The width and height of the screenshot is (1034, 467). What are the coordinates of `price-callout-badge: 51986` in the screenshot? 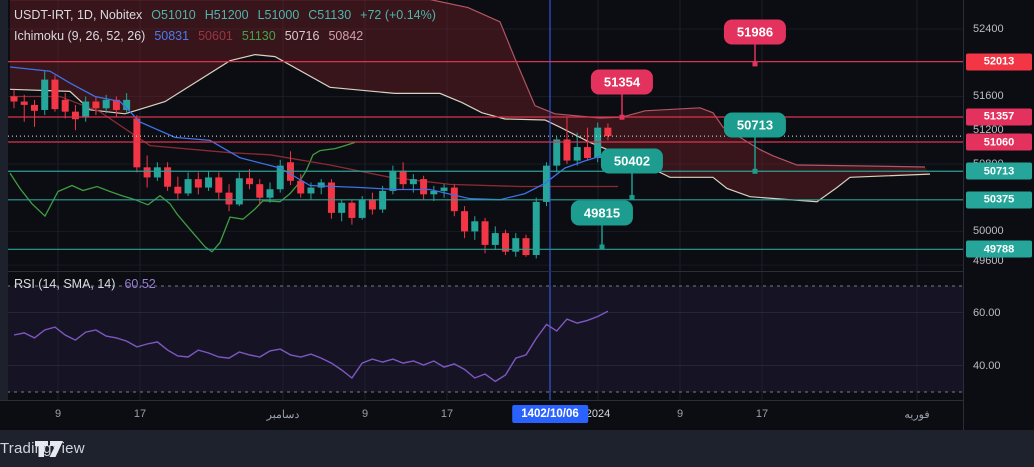 It's located at (755, 32).